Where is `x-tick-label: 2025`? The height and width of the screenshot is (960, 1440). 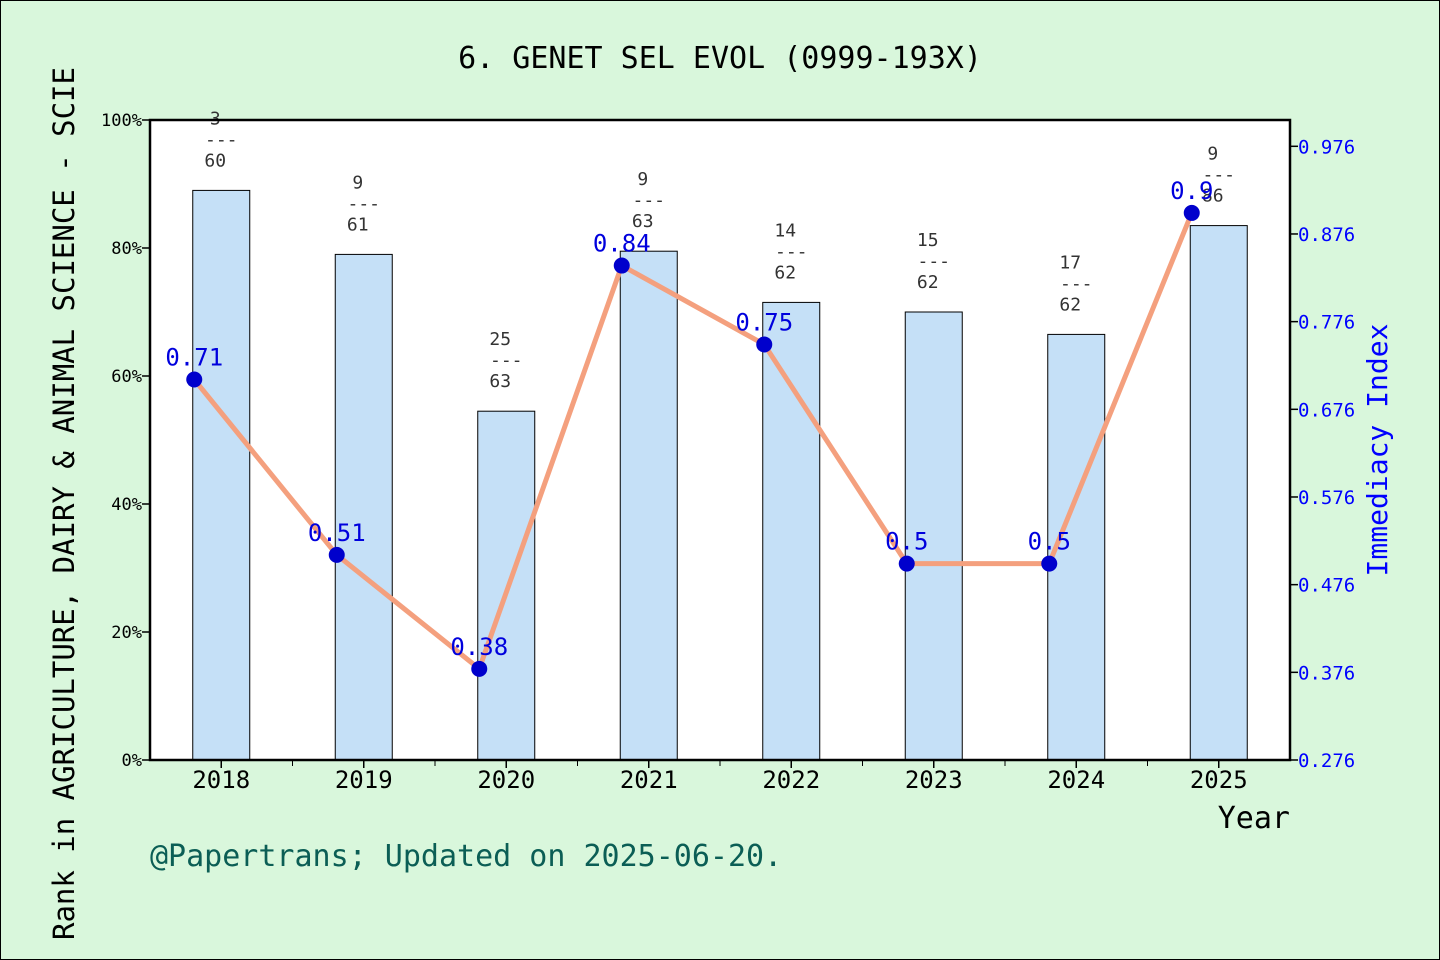 x-tick-label: 2025 is located at coordinates (1219, 780).